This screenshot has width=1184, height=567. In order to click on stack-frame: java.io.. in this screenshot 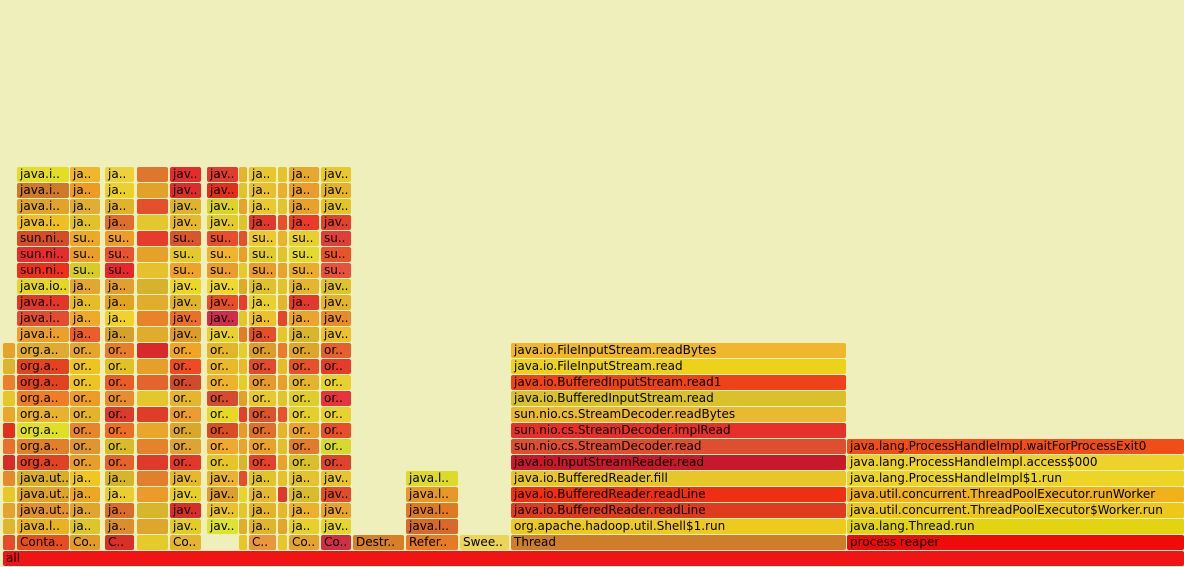, I will do `click(43, 286)`.